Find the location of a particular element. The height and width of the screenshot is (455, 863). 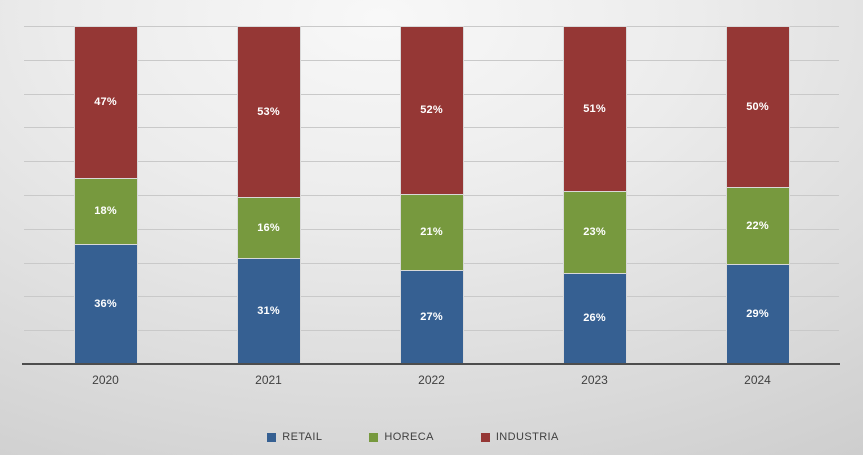

bar-slot: 47% 18% 36% is located at coordinates (105, 195).